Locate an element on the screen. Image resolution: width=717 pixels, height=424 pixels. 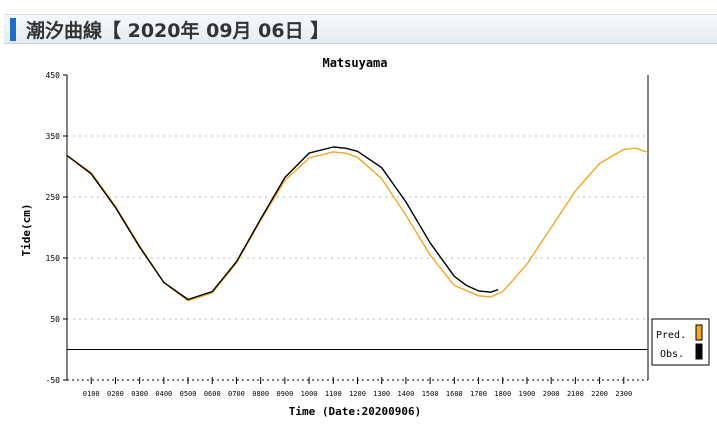
chart-title: Matsuyama is located at coordinates (354, 63).